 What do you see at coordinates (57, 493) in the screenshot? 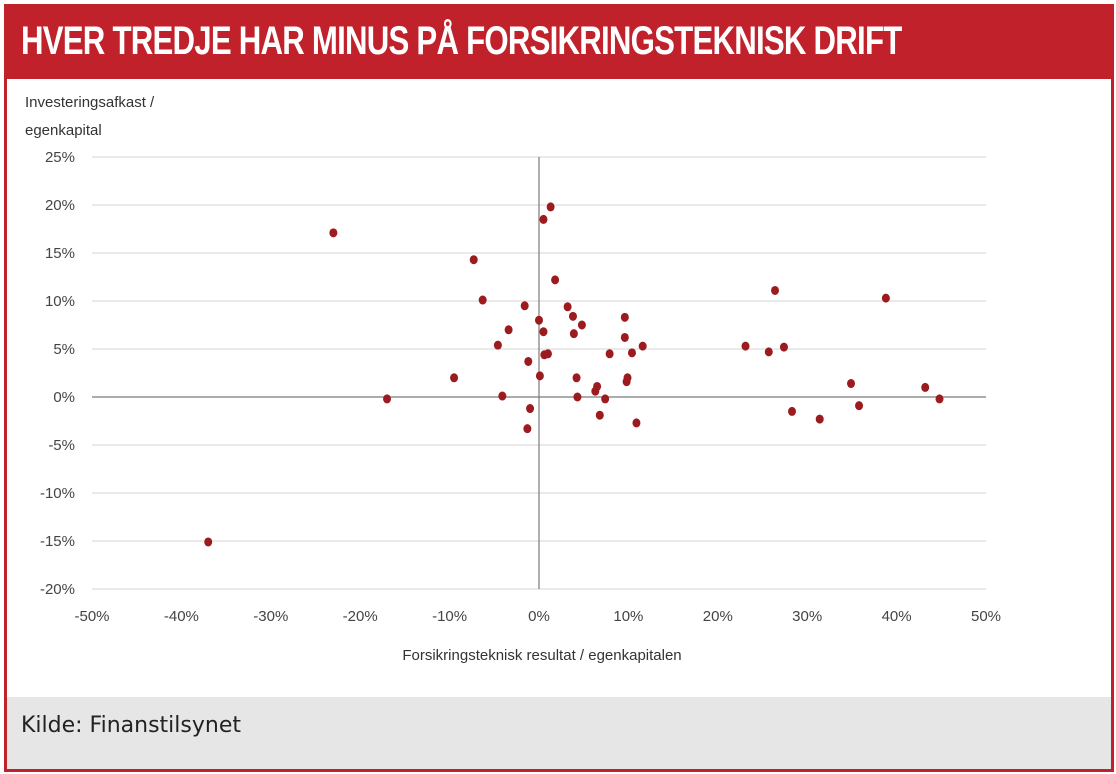
I see `y-tick-label: -10%` at bounding box center [57, 493].